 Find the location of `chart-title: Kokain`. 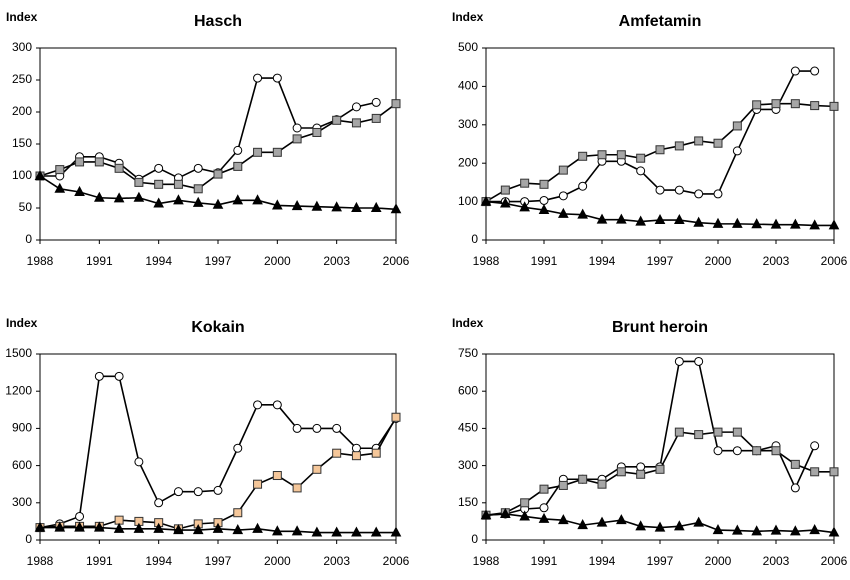

chart-title: Kokain is located at coordinates (217, 327).